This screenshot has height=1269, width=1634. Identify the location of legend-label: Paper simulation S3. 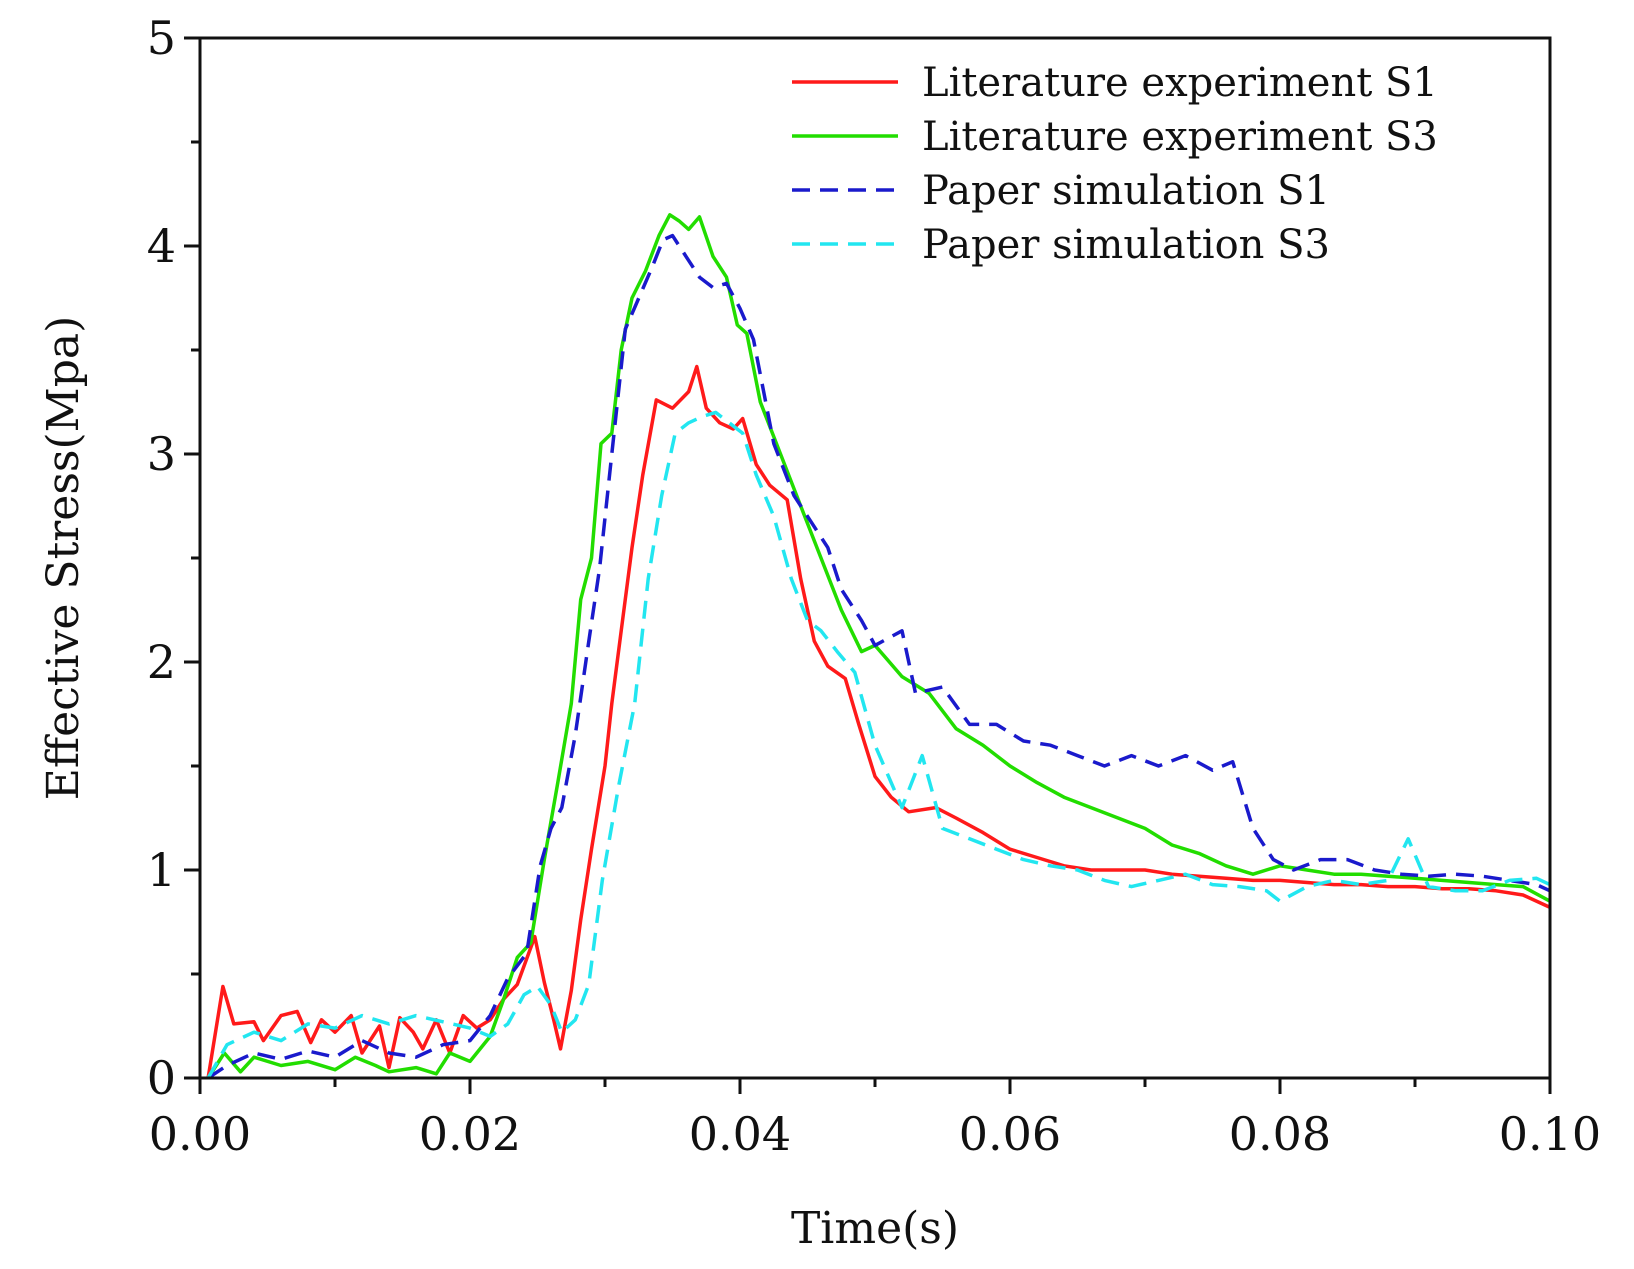
(1126, 245).